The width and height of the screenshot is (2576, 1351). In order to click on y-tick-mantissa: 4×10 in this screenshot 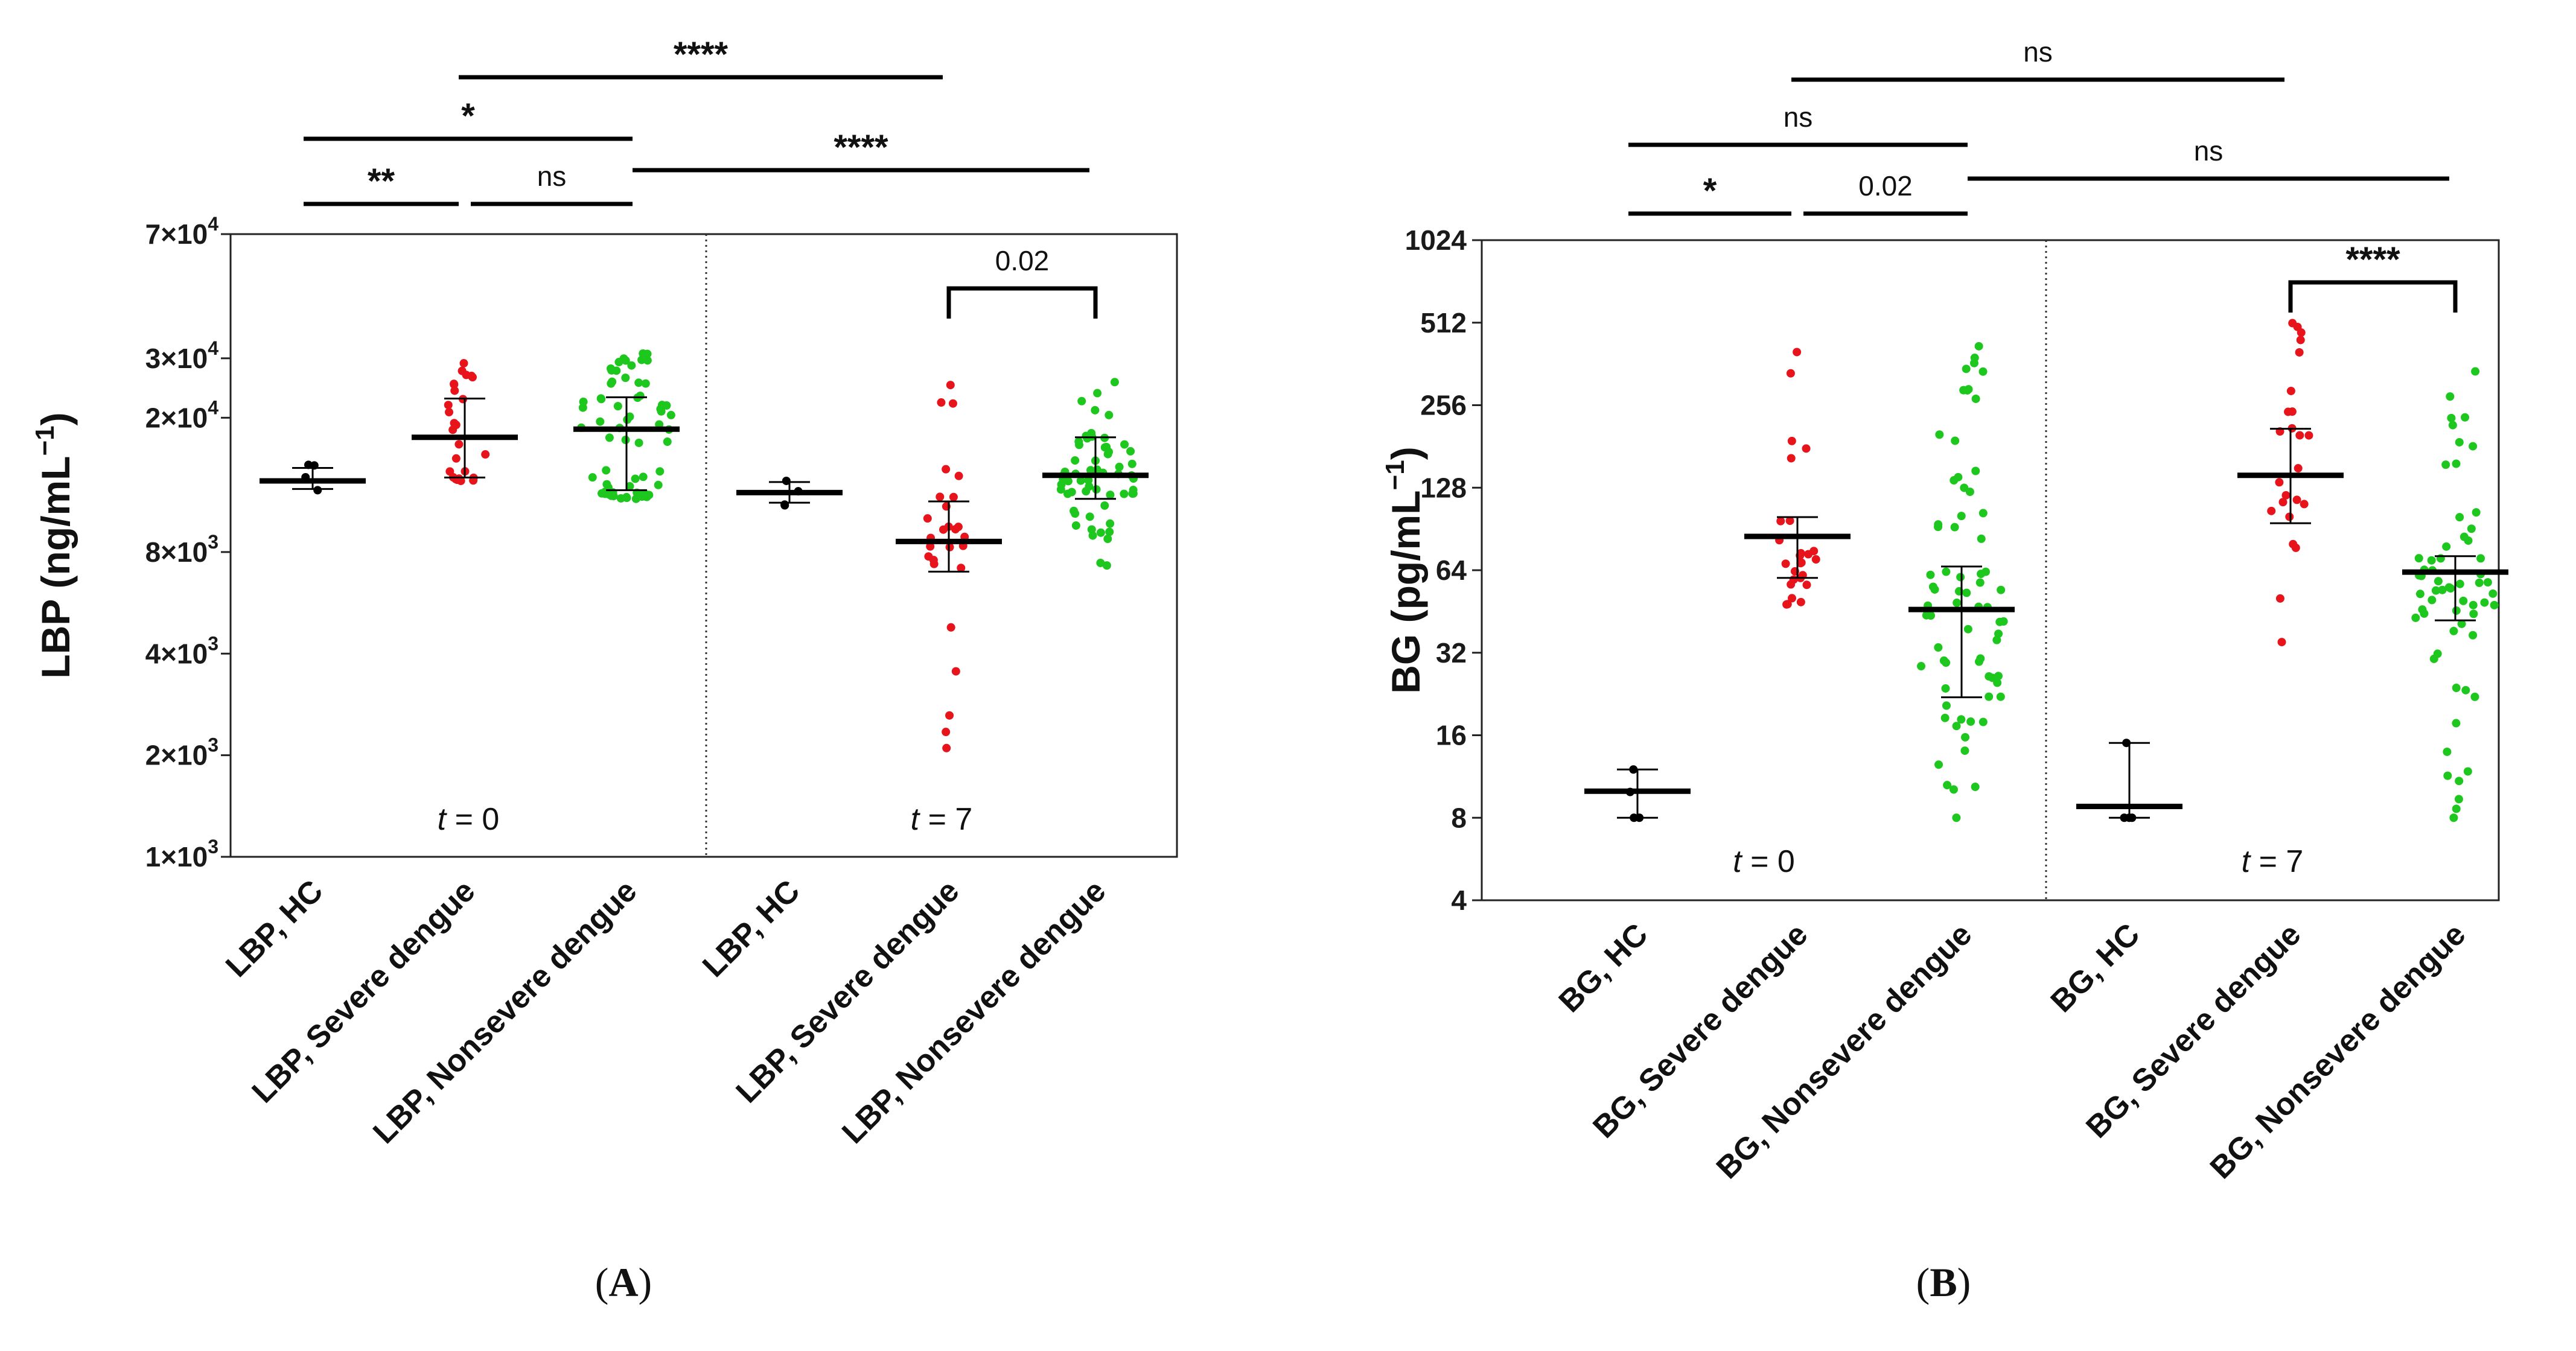, I will do `click(176, 653)`.